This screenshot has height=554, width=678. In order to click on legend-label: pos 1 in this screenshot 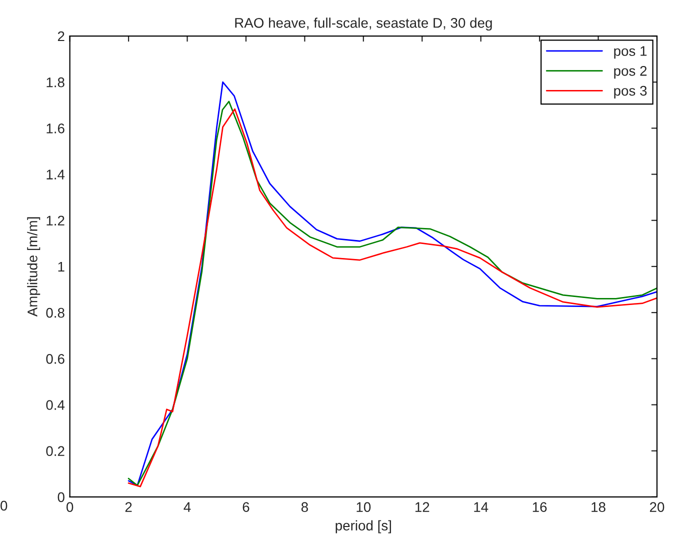, I will do `click(630, 52)`.